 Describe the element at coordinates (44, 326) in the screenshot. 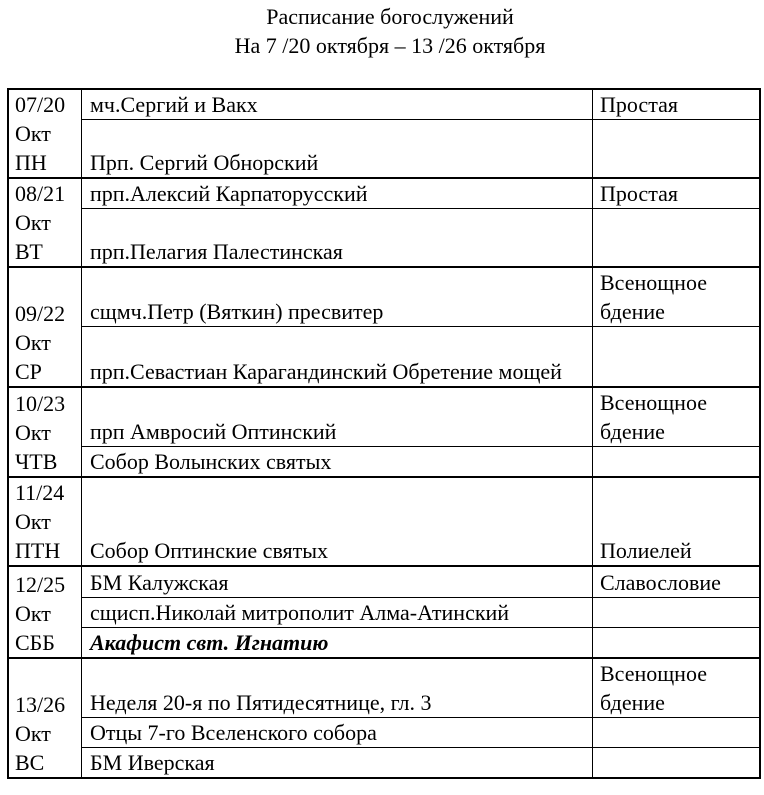

I see `date-cell: 09/22 Окт СР` at that location.